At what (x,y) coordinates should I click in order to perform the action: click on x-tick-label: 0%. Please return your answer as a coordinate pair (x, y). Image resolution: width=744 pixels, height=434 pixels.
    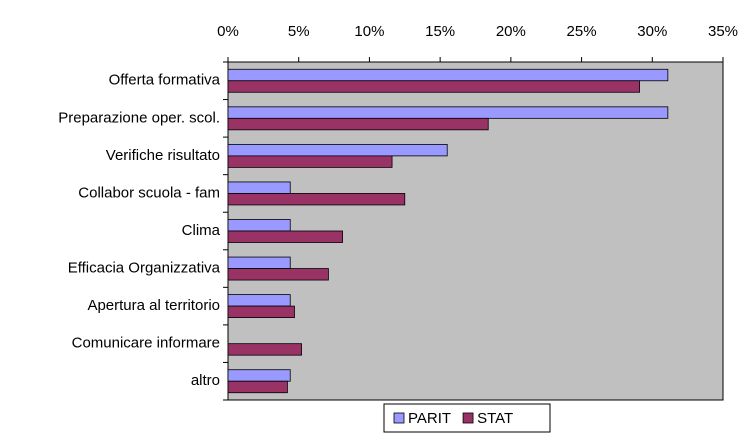
    Looking at the image, I should click on (228, 31).